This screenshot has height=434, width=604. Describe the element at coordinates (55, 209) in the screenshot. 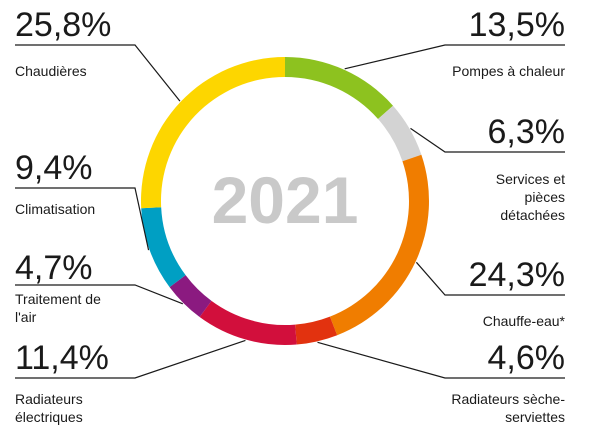

I see `category-label: Climatisation` at that location.